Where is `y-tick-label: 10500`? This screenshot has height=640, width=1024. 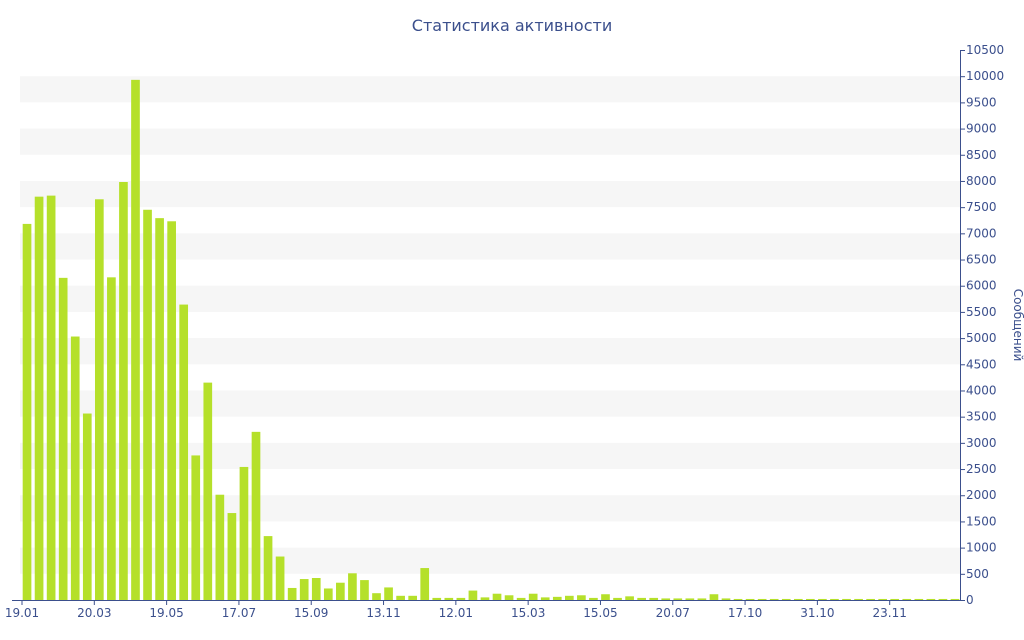
y-tick-label: 10500 is located at coordinates (985, 50).